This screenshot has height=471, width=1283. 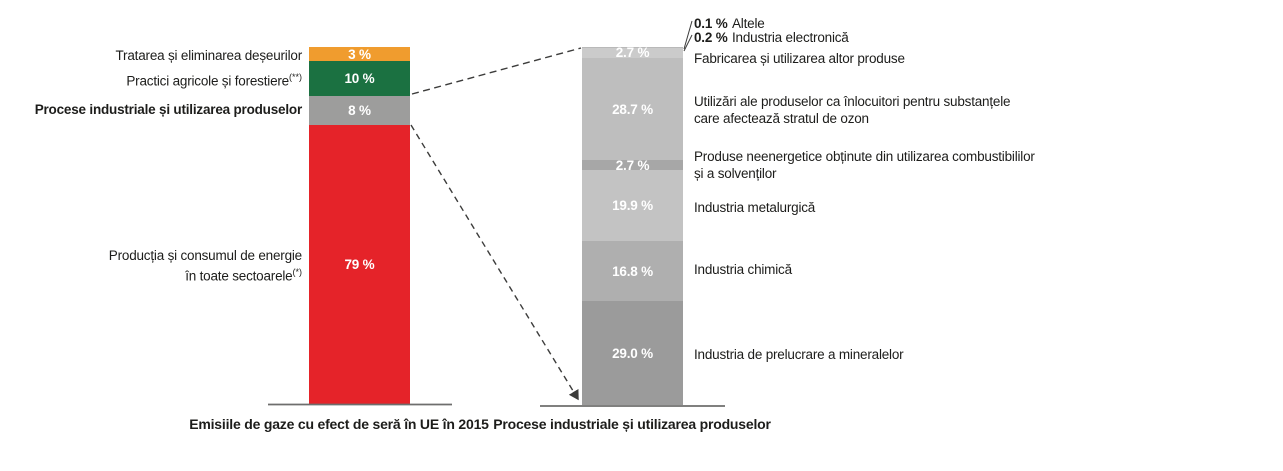 I want to click on bar-segment-industria-mineralelor: 29.0 %, so click(x=632, y=353).